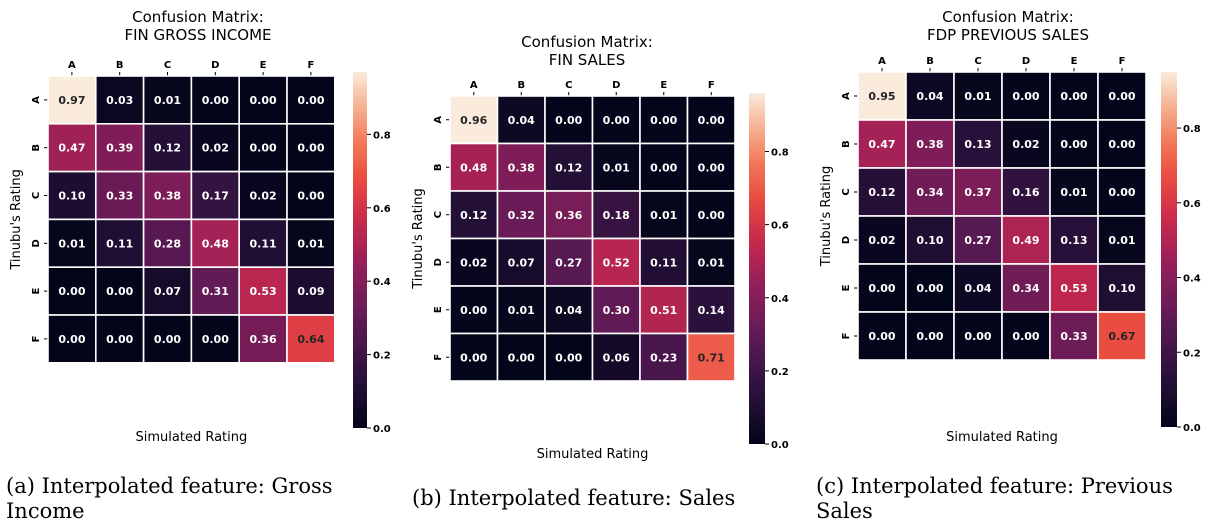  Describe the element at coordinates (1073, 336) in the screenshot. I see `cell-value-label: 0.33` at that location.